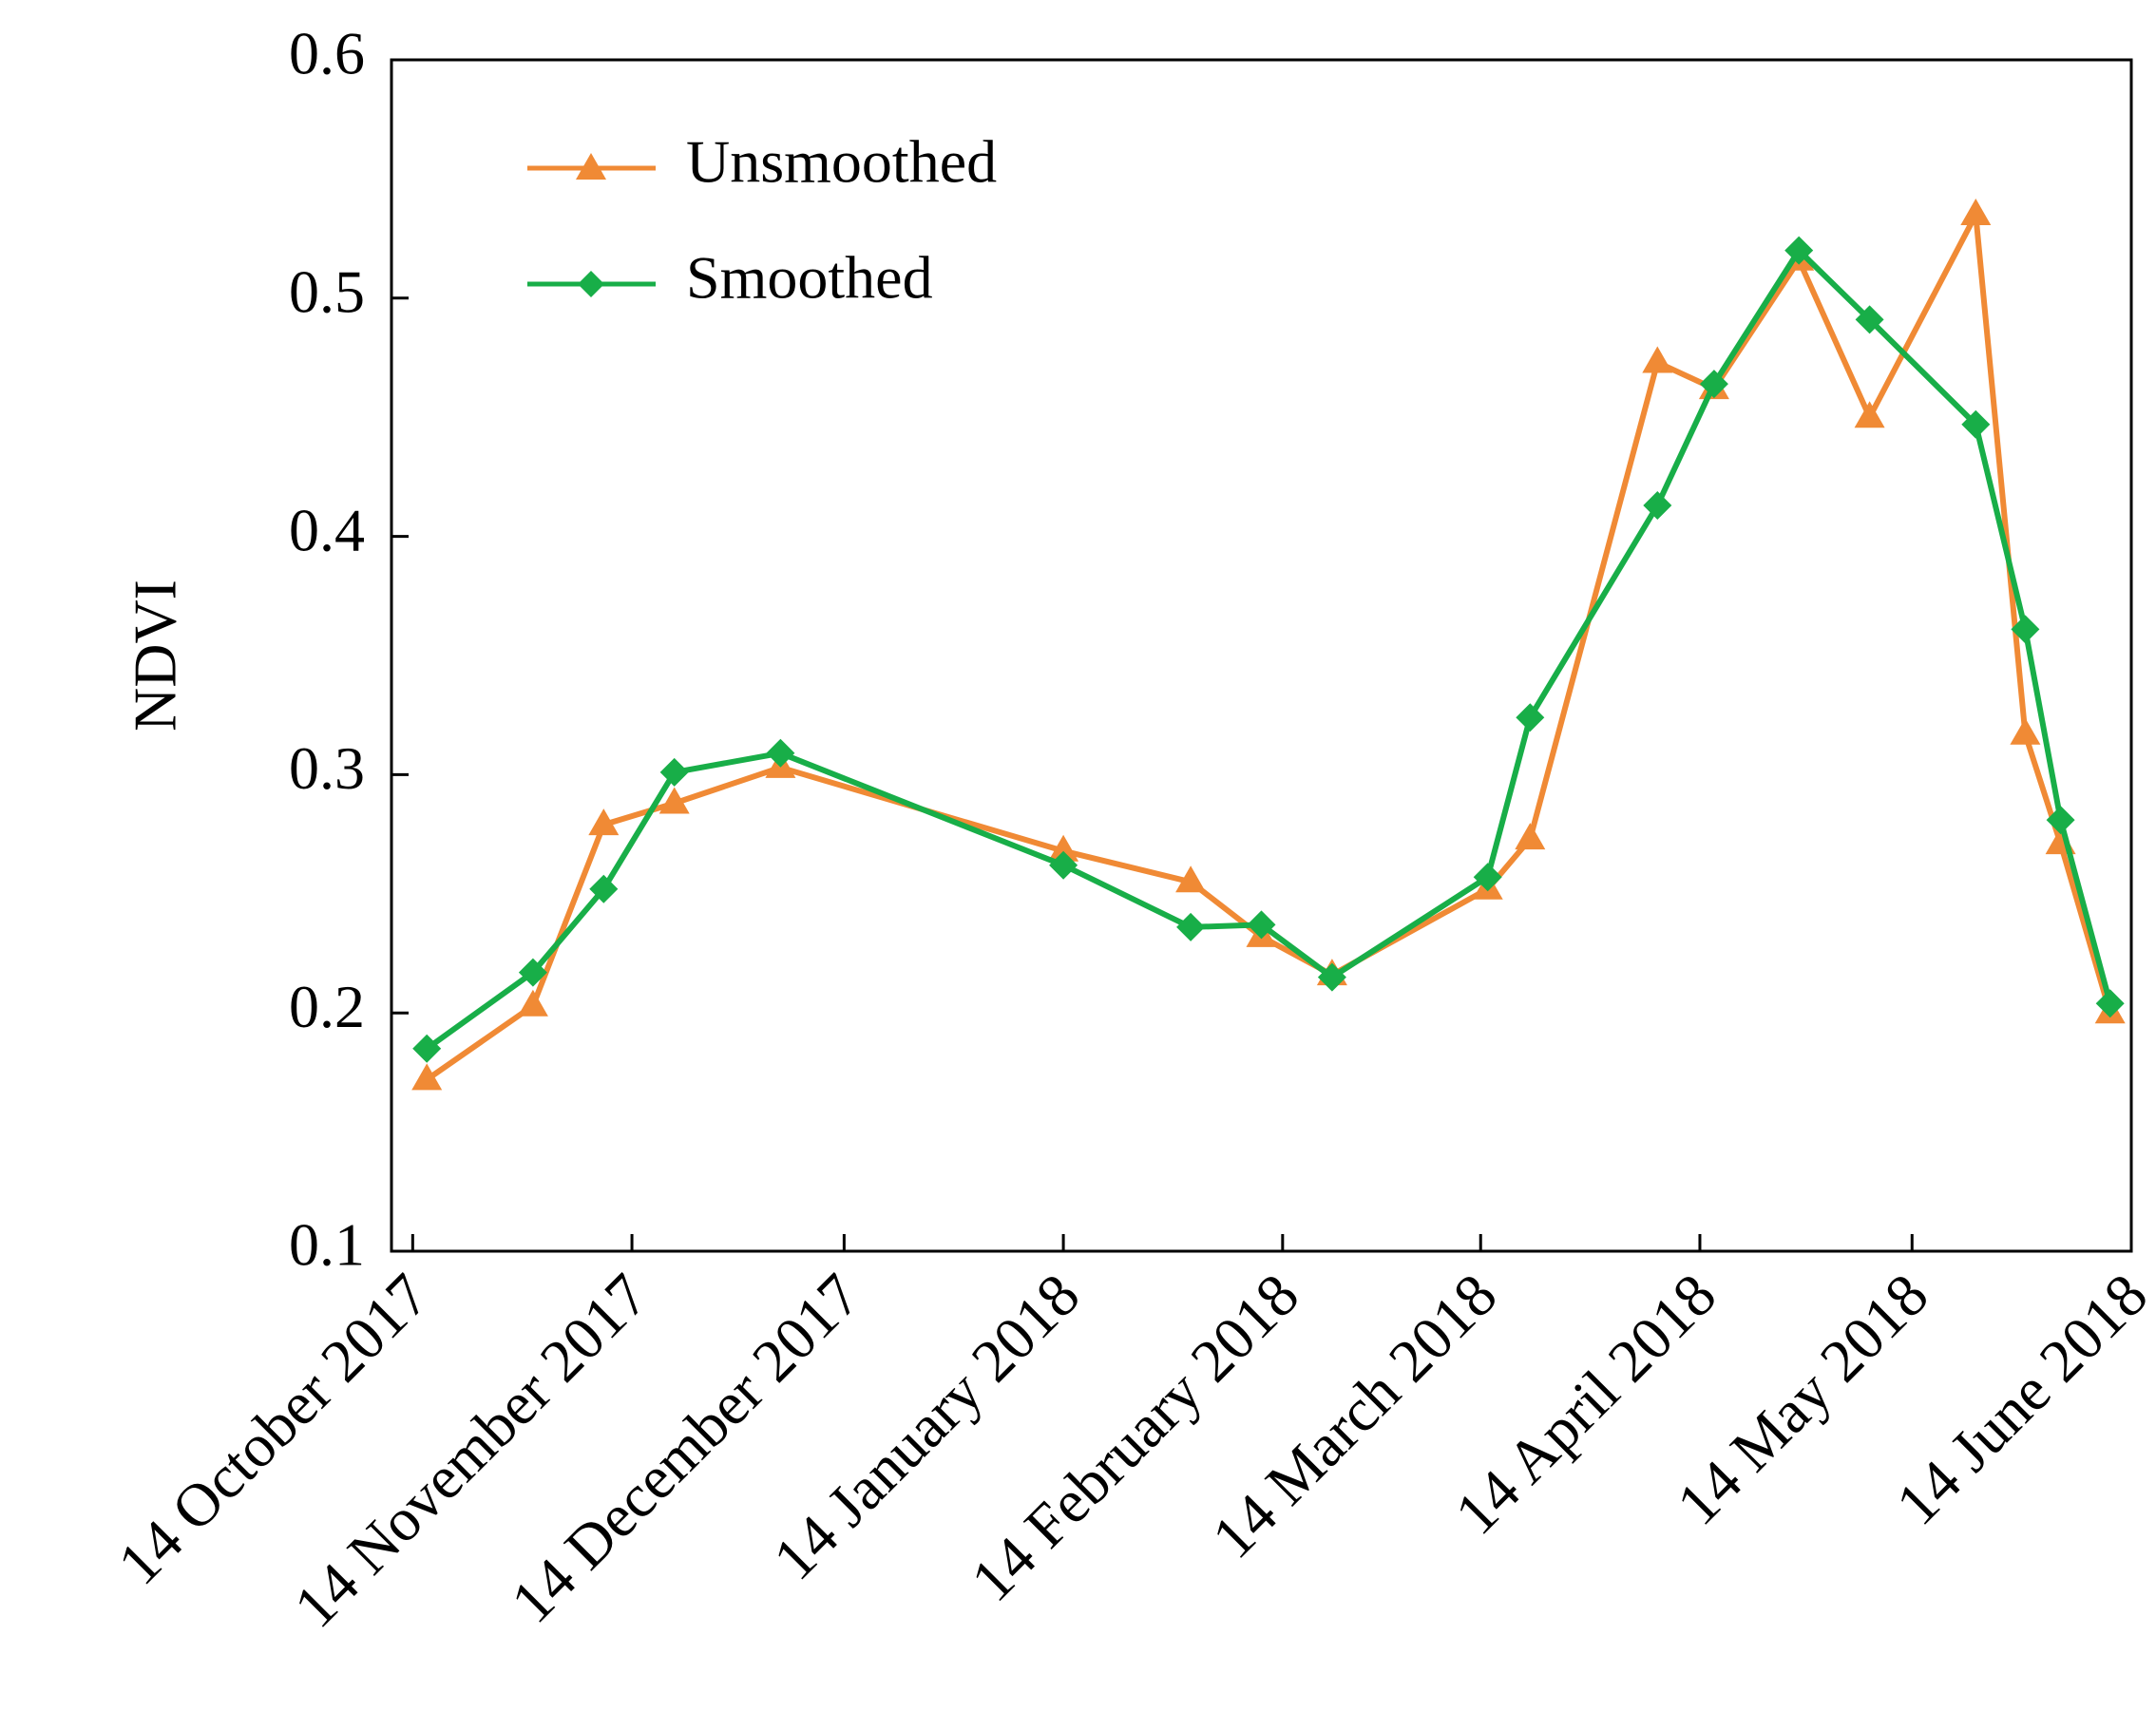 Image resolution: width=2156 pixels, height=1711 pixels. Describe the element at coordinates (327, 1006) in the screenshot. I see `y-tick-label: 0.2` at that location.